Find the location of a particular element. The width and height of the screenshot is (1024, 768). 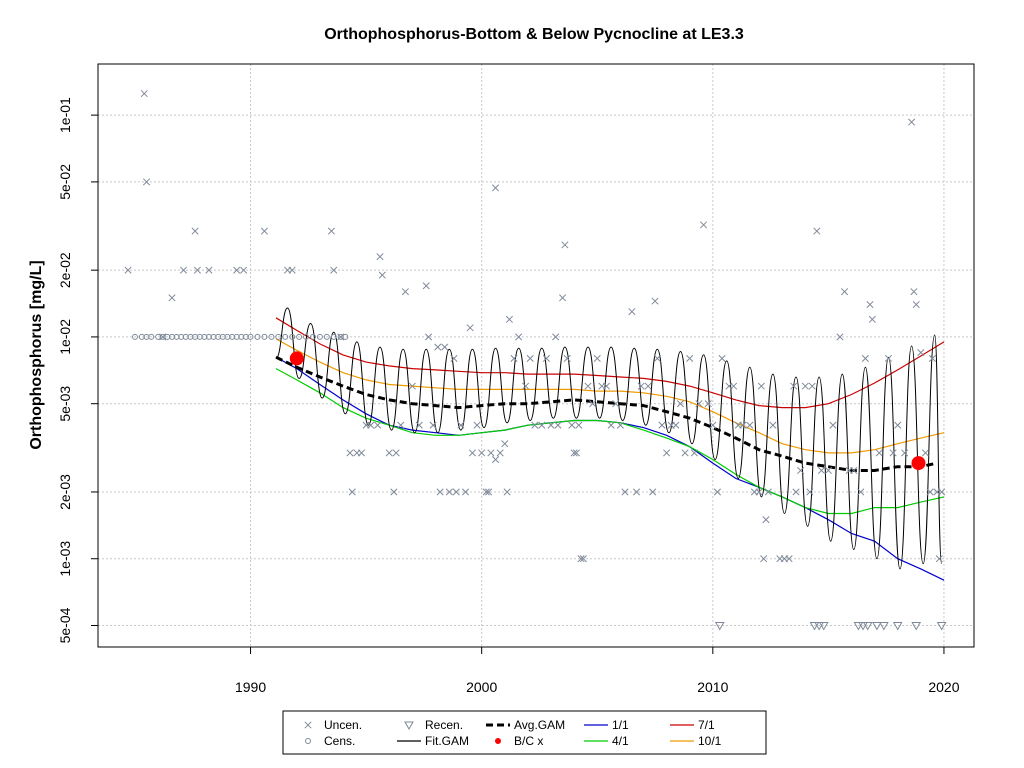

percentile-line-p71 is located at coordinates (610, 363).